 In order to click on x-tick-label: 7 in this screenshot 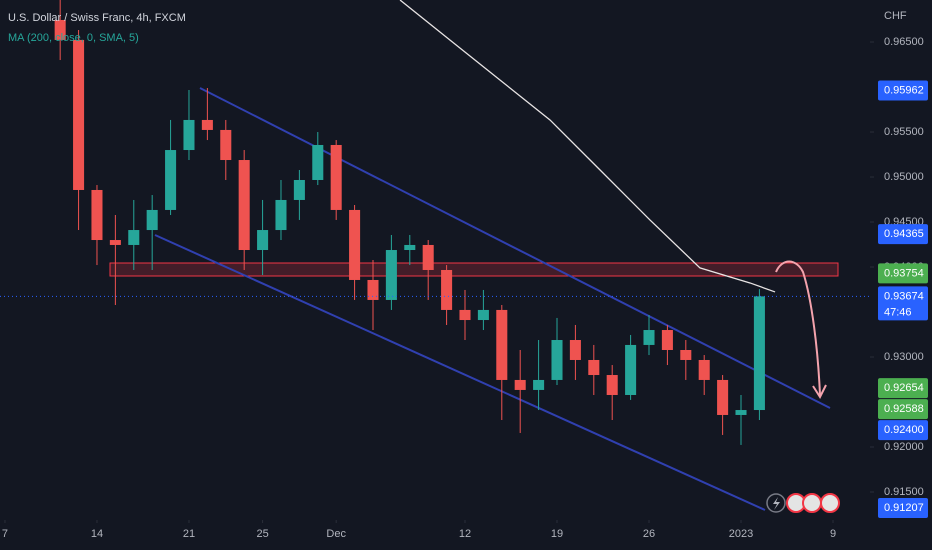, I will do `click(5, 534)`.